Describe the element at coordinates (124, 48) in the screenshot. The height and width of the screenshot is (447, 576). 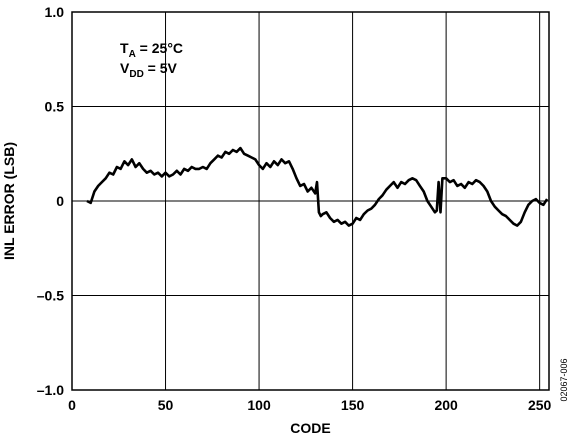
I see `temperature-symbol: T` at that location.